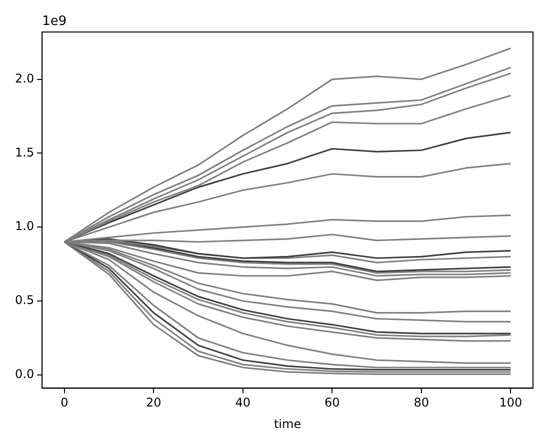  Describe the element at coordinates (288, 423) in the screenshot. I see `x-axis-title: time` at that location.